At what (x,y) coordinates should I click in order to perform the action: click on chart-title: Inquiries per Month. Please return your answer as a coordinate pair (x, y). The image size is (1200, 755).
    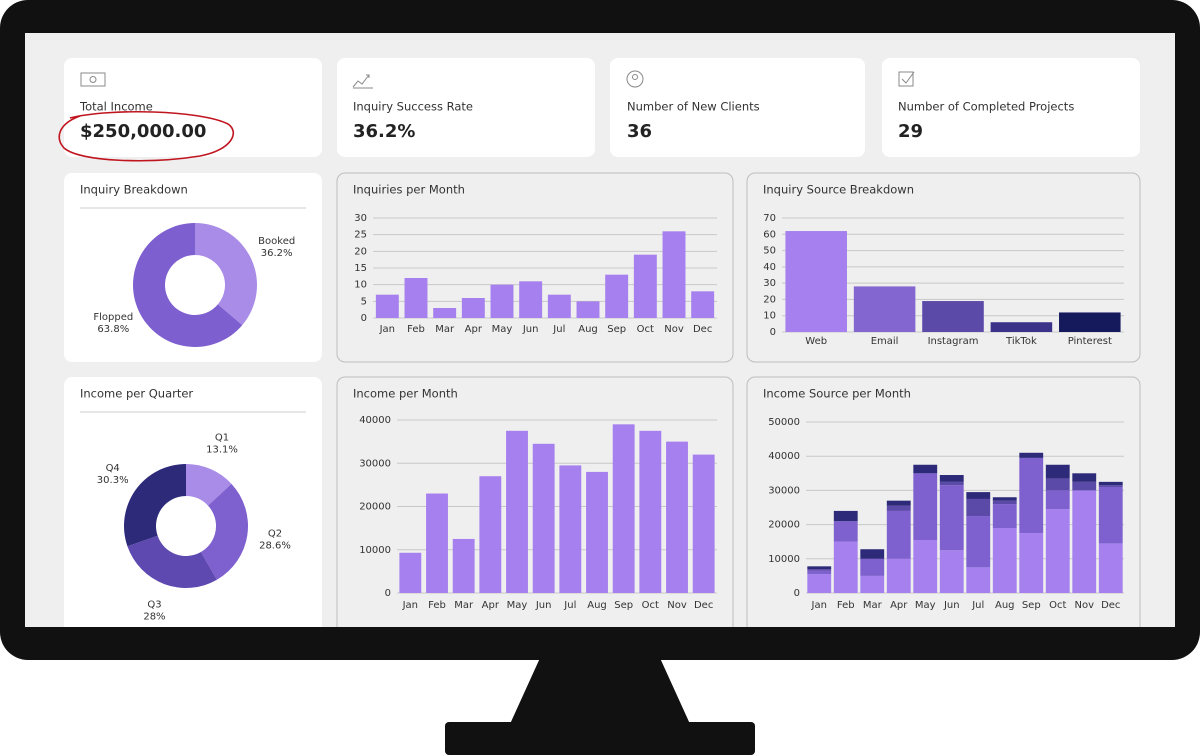
    Looking at the image, I should click on (409, 190).